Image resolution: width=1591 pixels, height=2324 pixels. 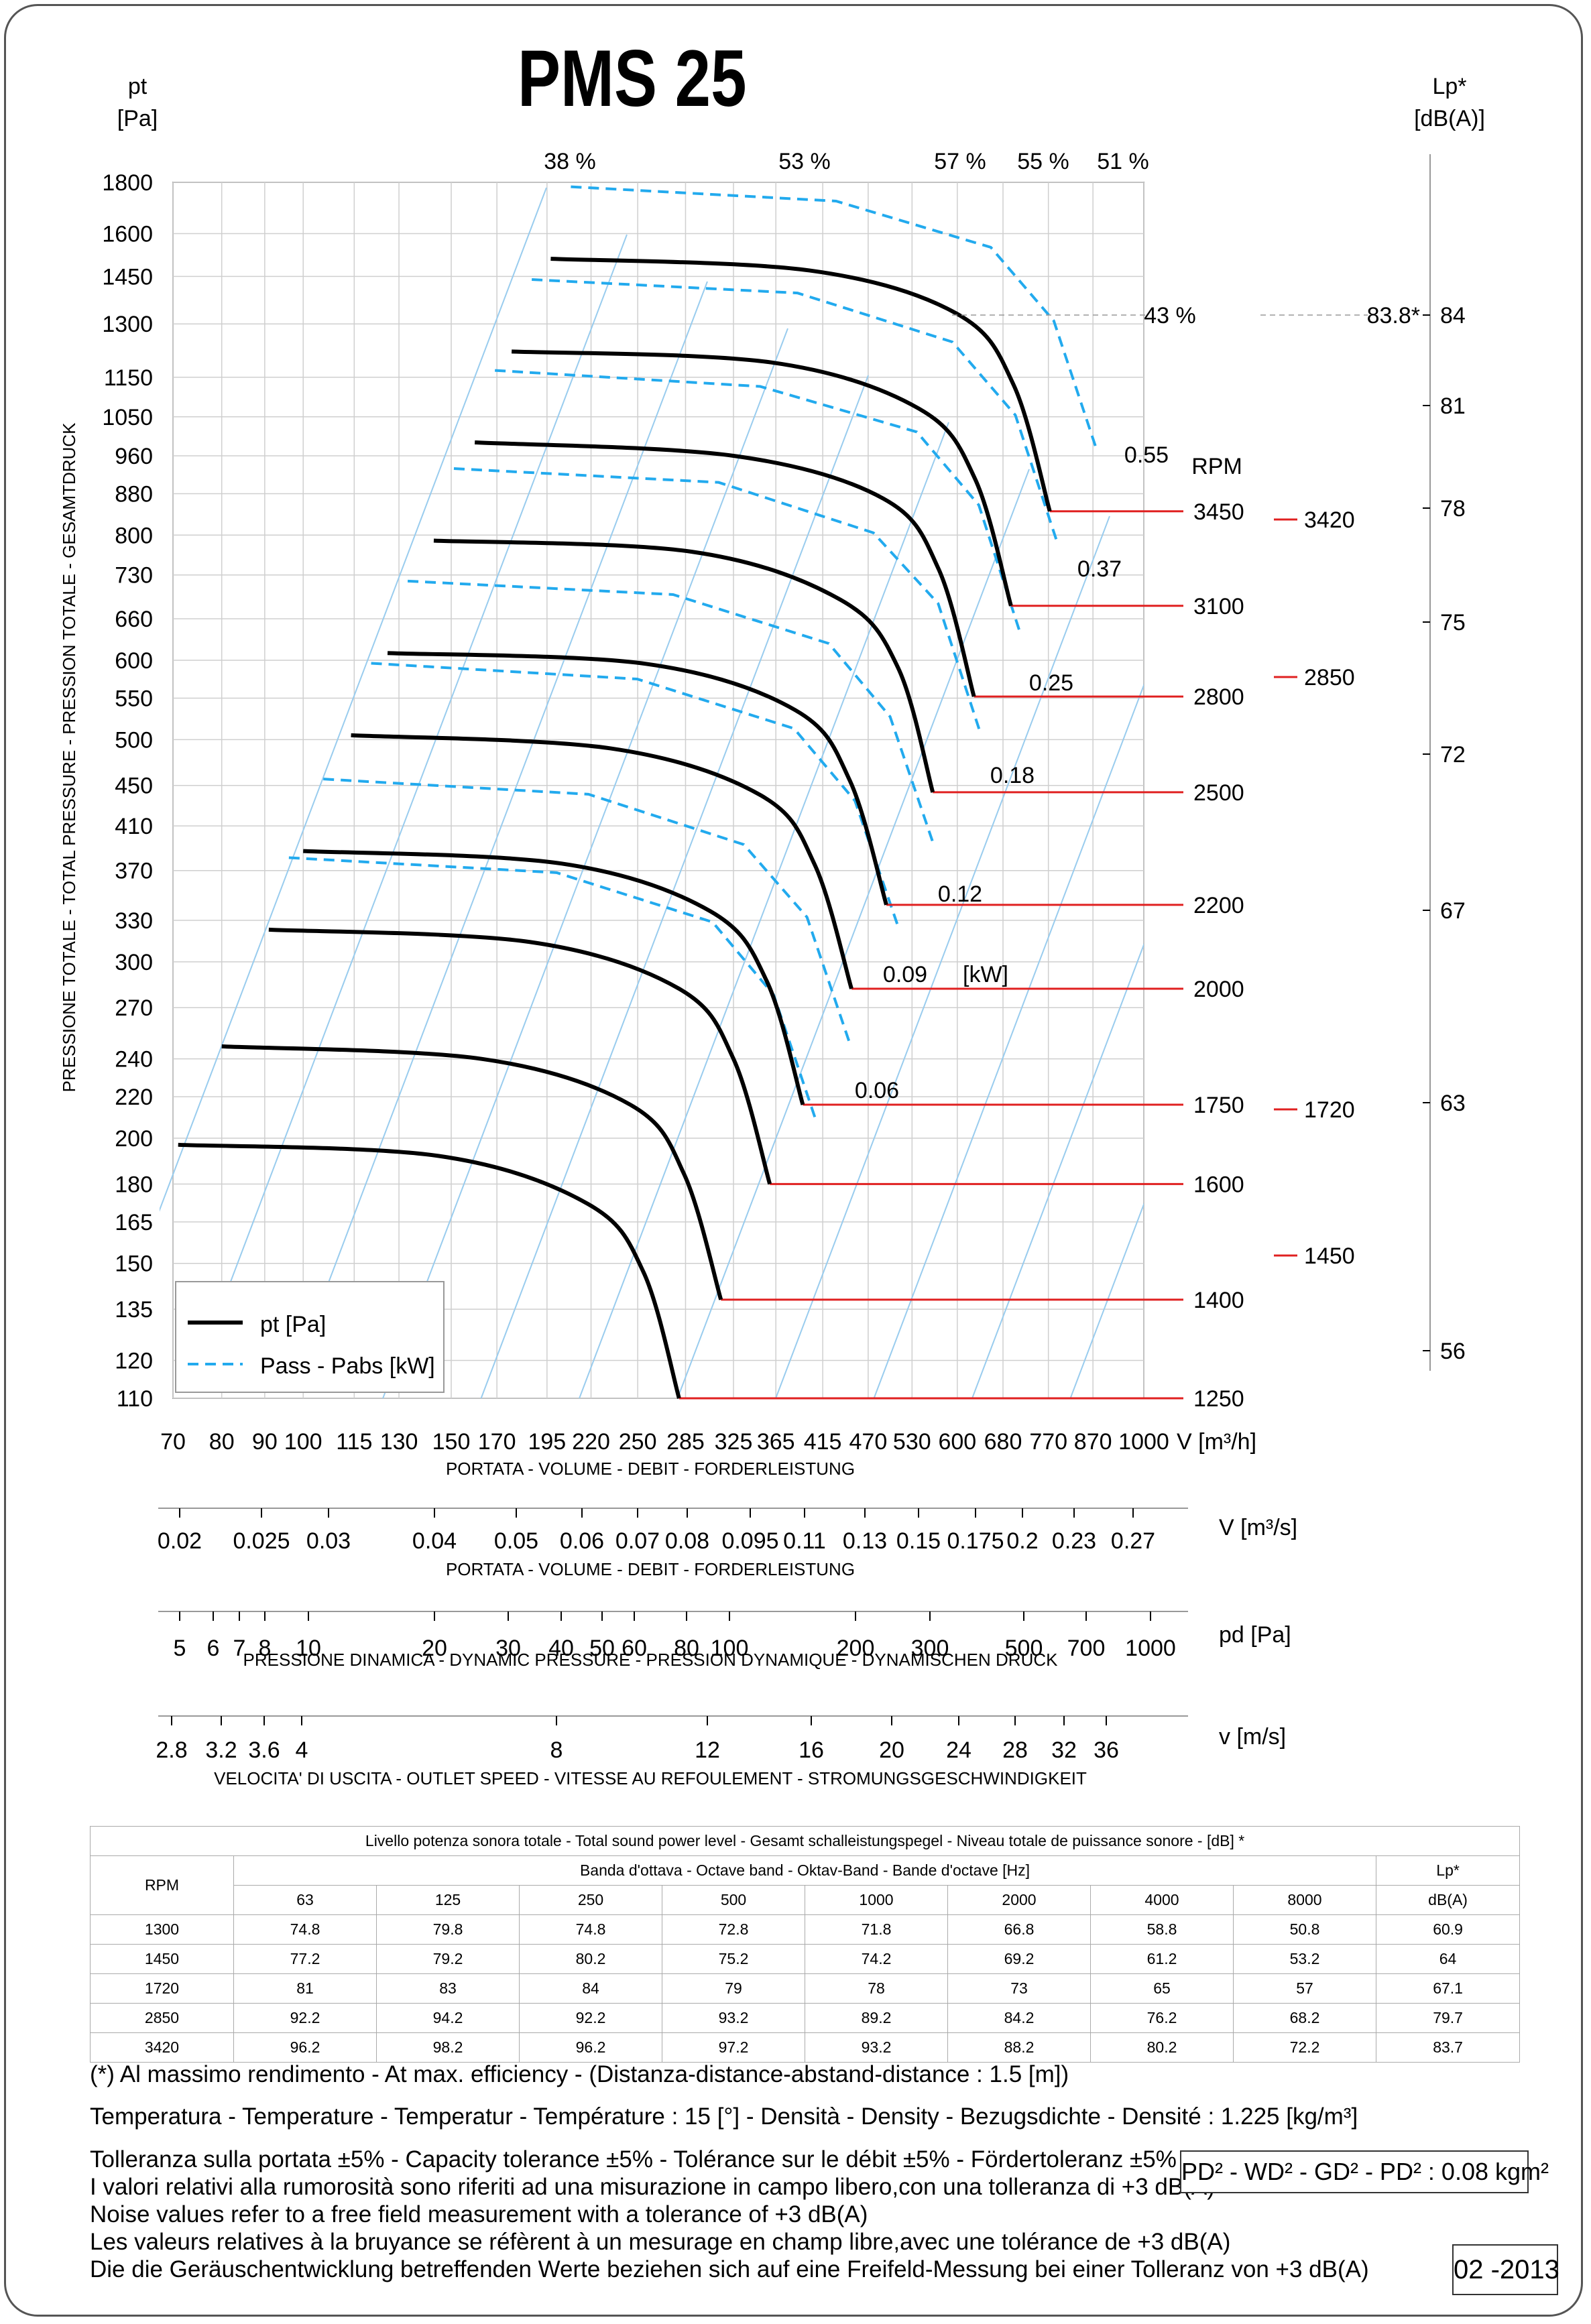 What do you see at coordinates (1304, 1959) in the screenshot?
I see `table-cell: 53.2` at bounding box center [1304, 1959].